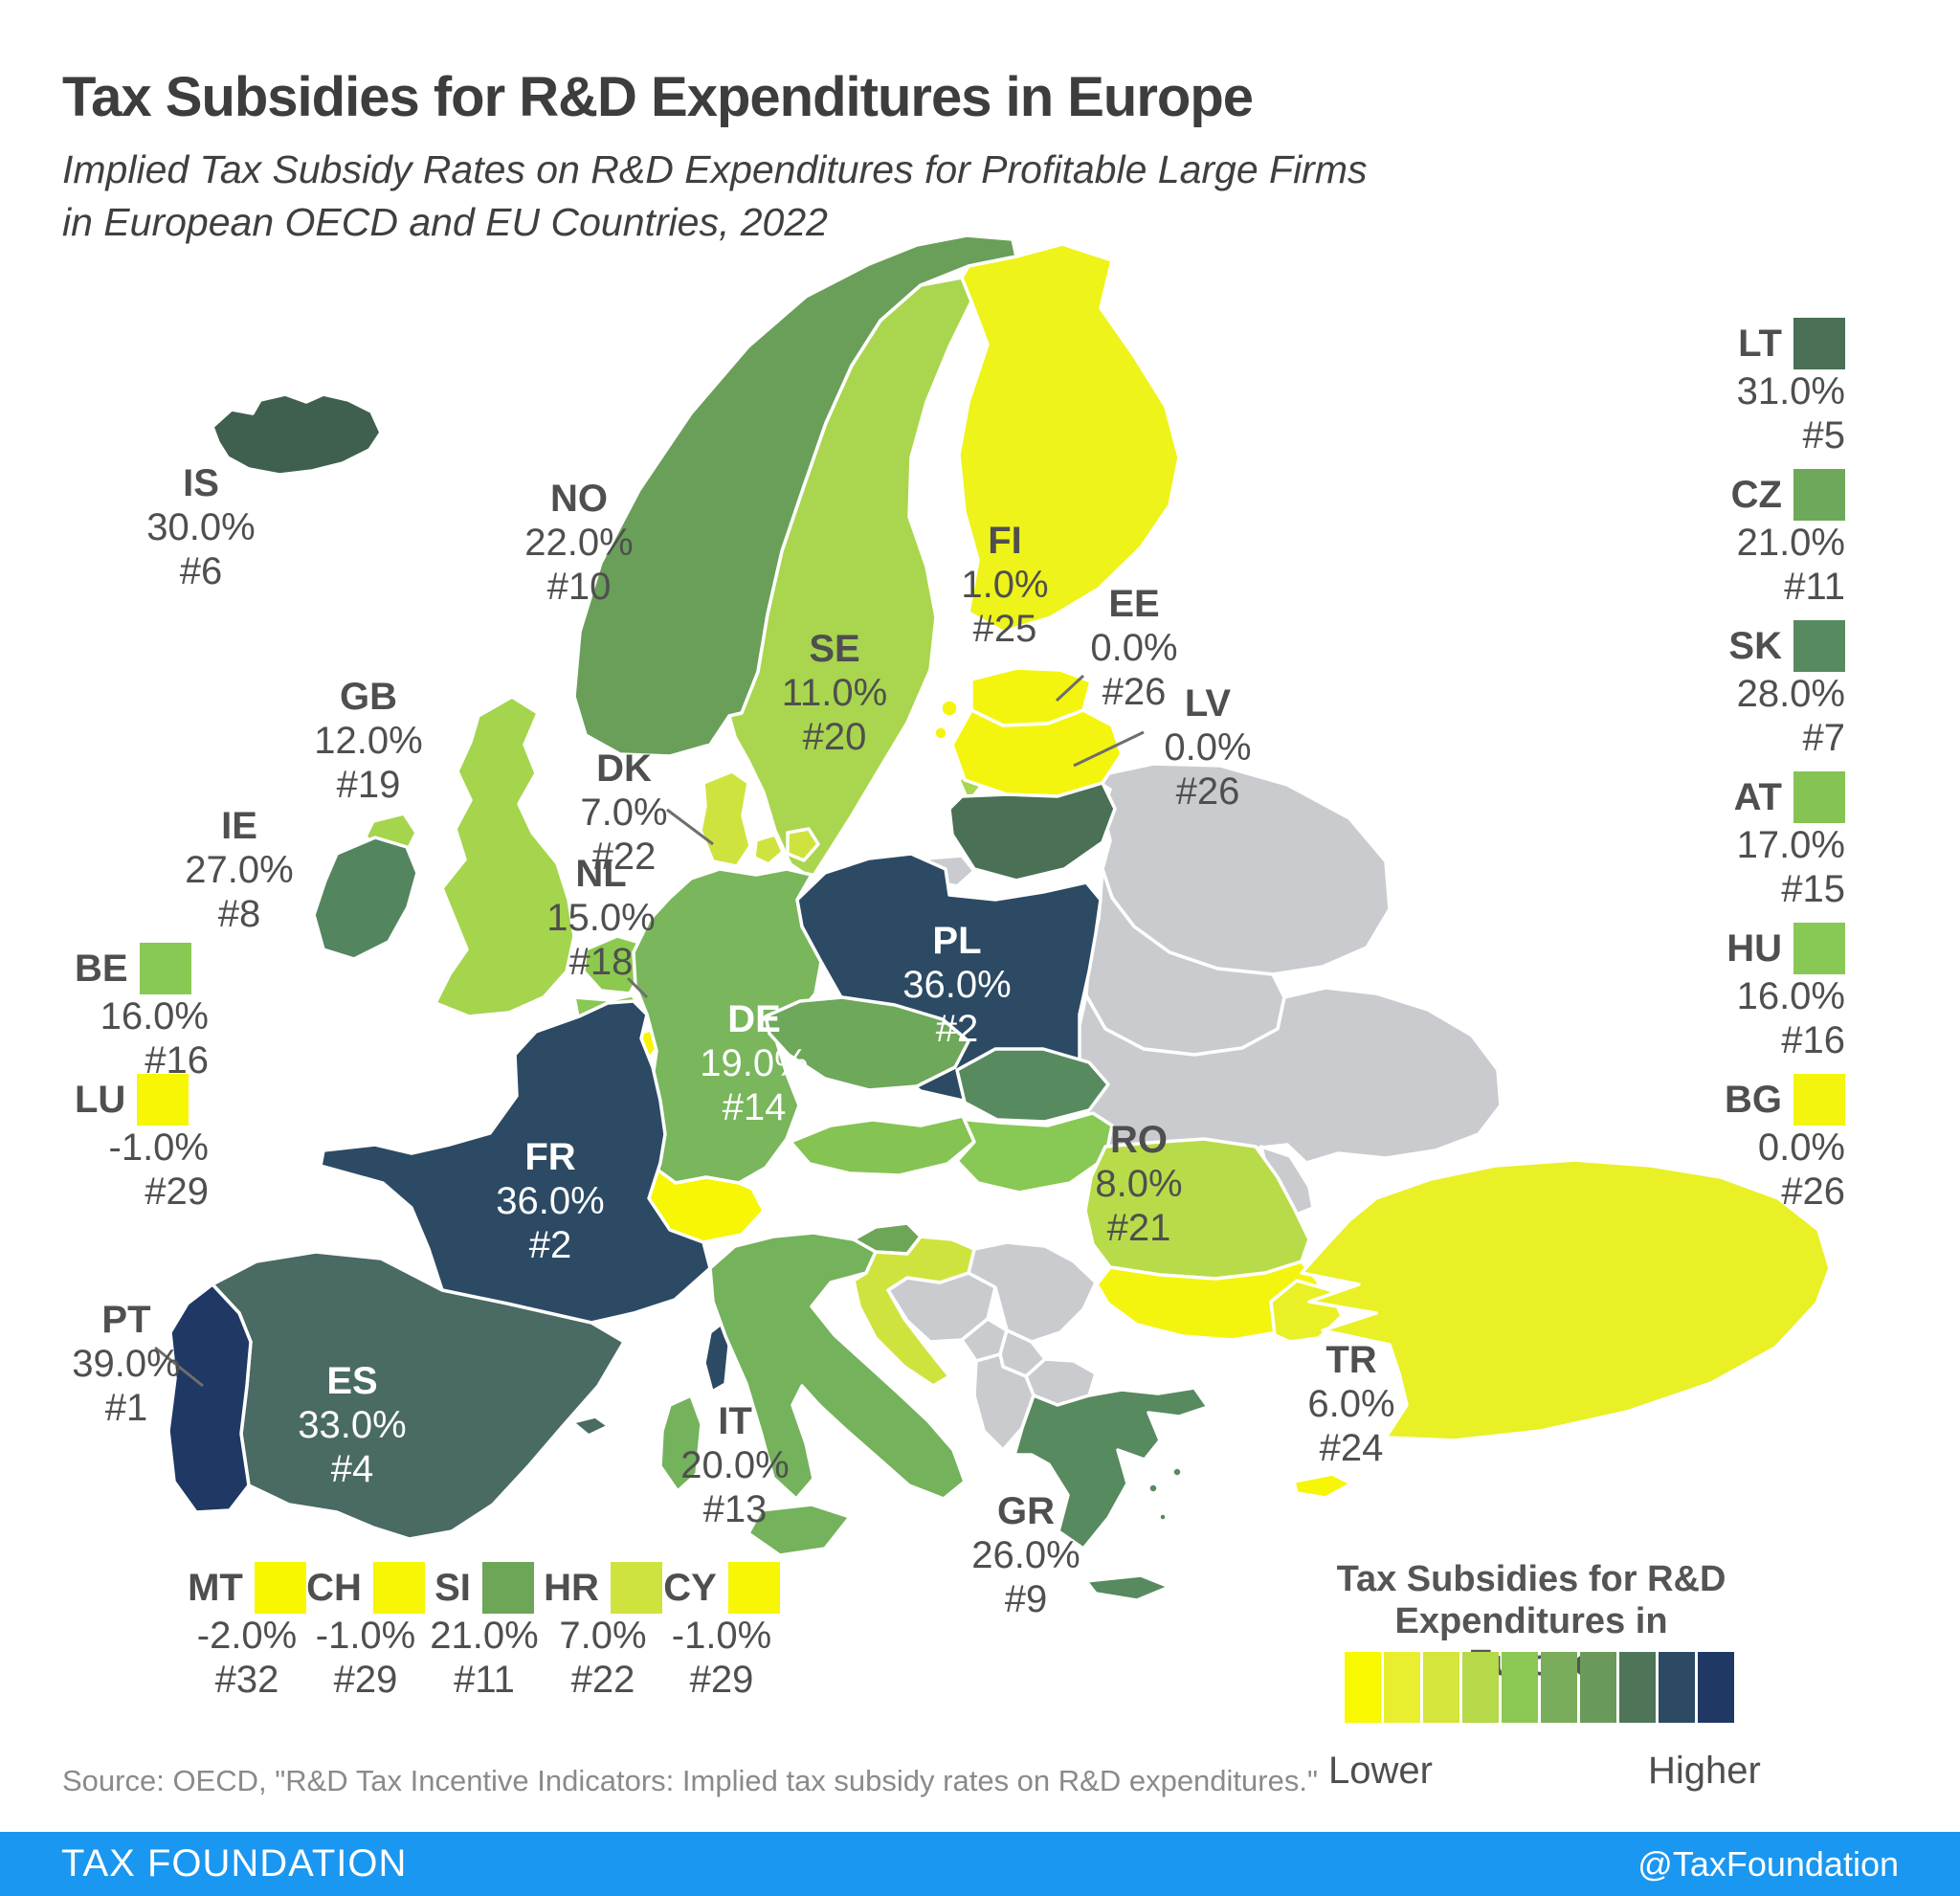  Describe the element at coordinates (1791, 845) in the screenshot. I see `entry-value: 17.0%` at that location.